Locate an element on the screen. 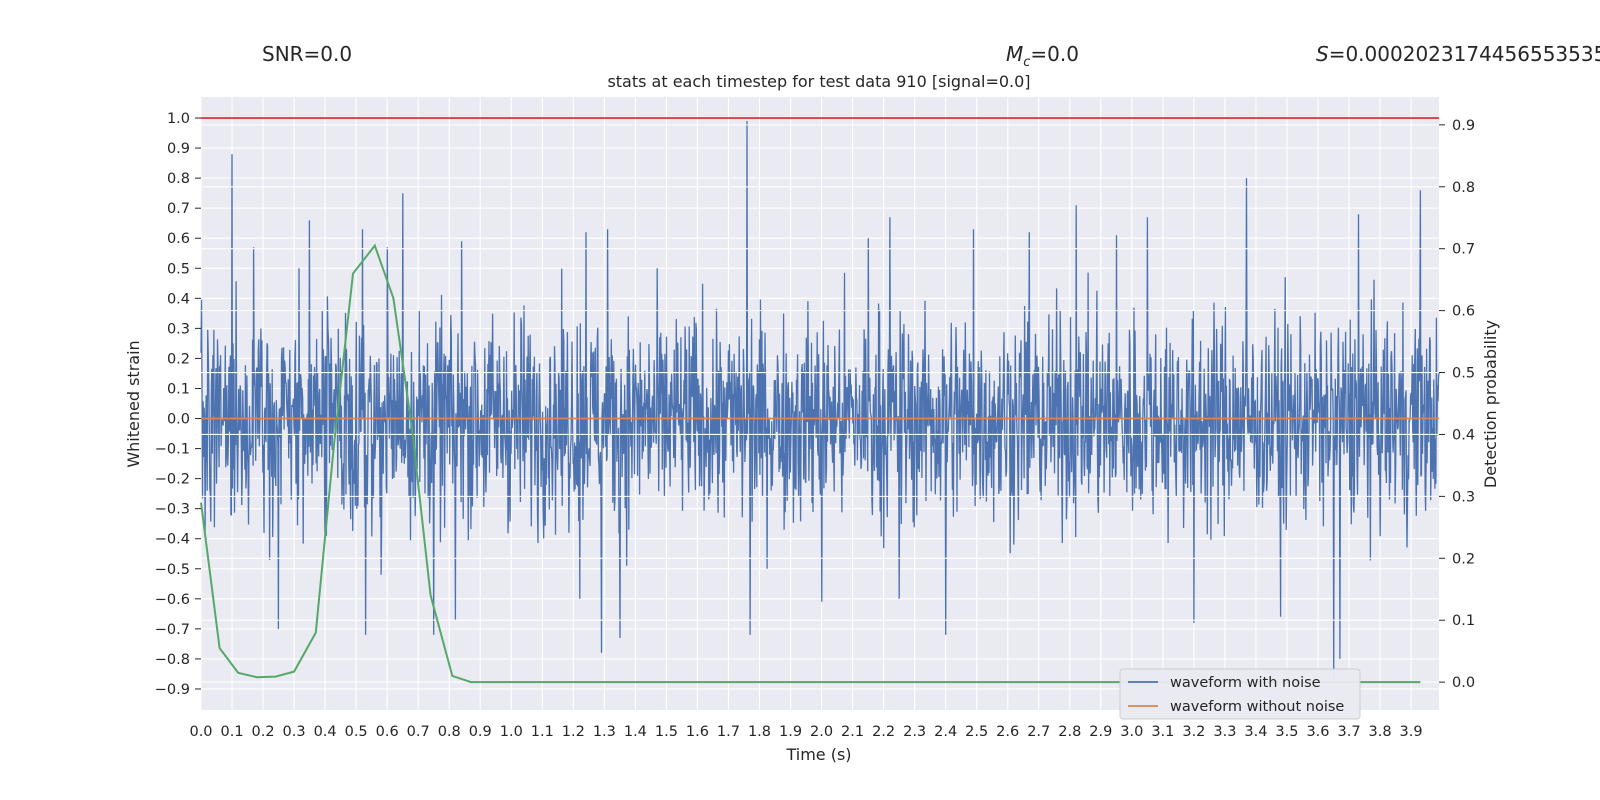 This screenshot has width=1600, height=800. x-tick-label: 1.2 is located at coordinates (573, 732).